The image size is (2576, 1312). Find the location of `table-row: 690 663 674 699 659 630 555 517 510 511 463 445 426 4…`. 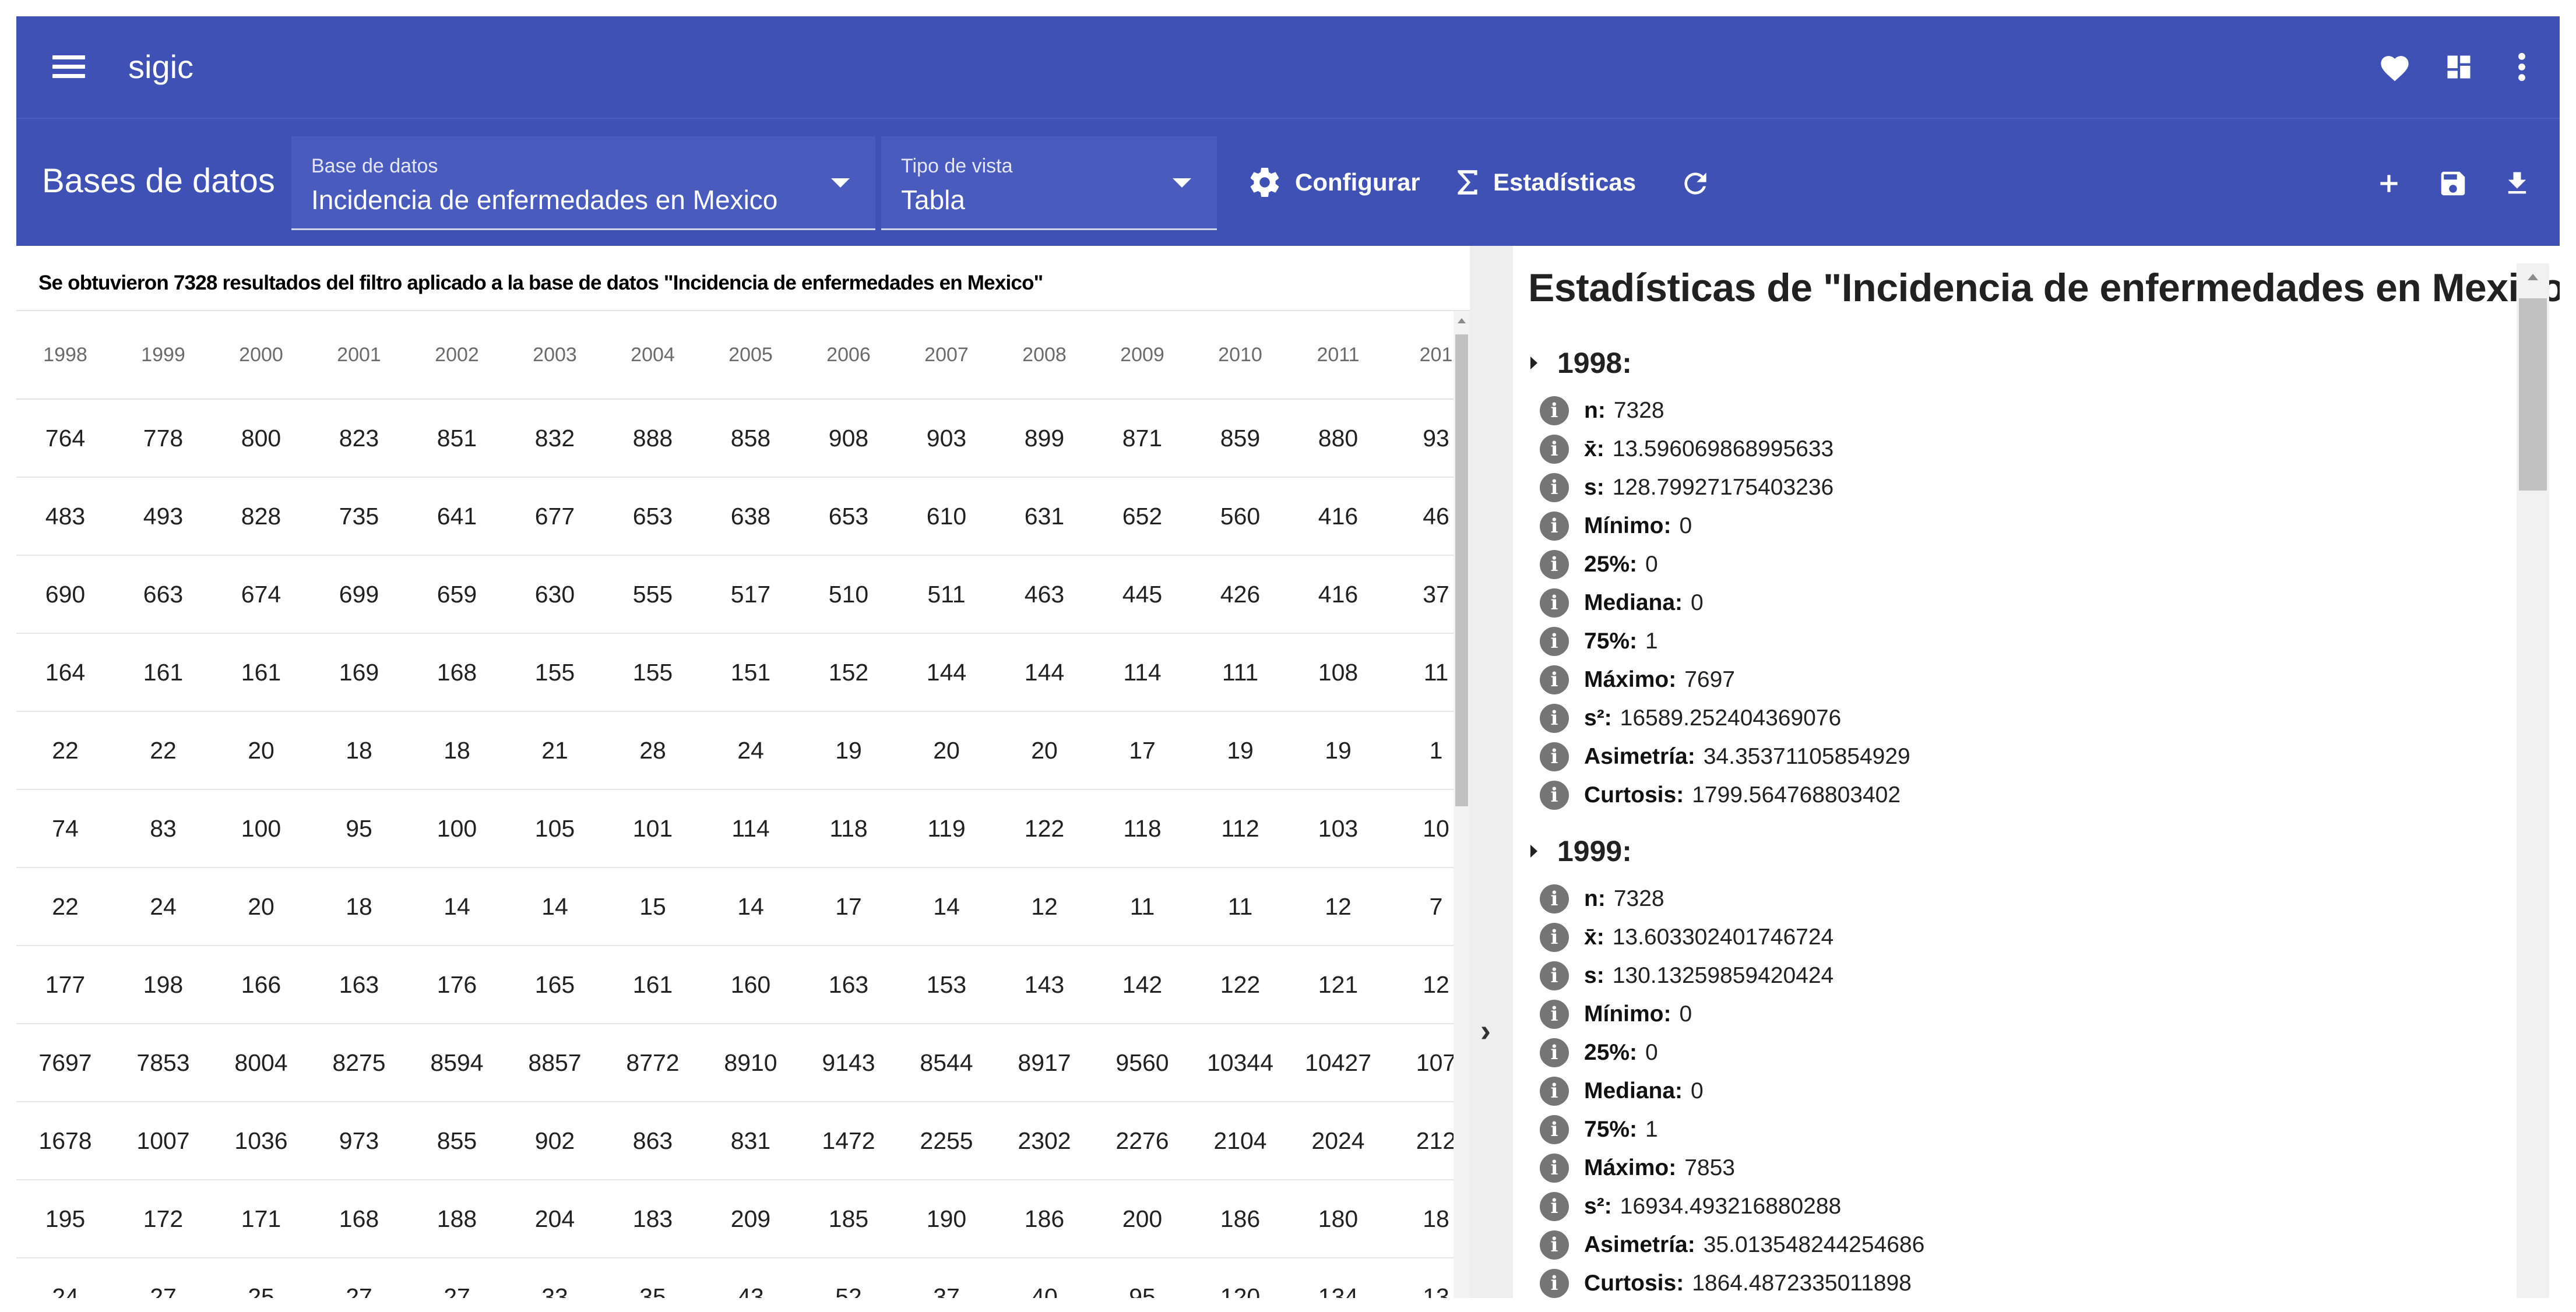

table-row: 690 663 674 699 659 630 555 517 510 511 463 445 426 4… is located at coordinates (735, 594).